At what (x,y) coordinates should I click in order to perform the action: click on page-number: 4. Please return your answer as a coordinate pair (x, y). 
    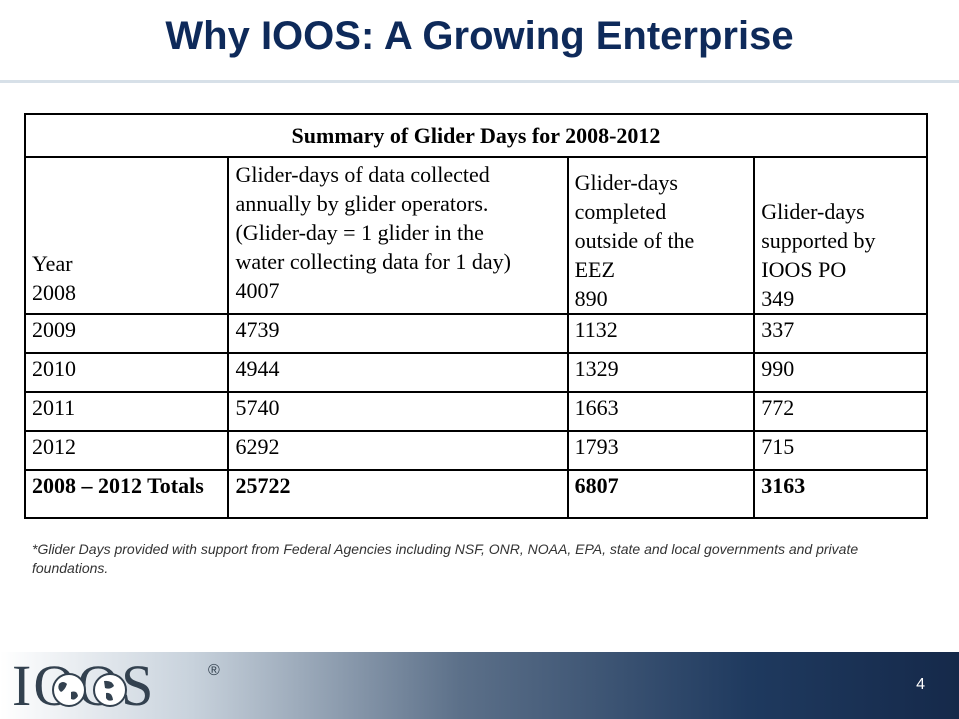
    Looking at the image, I should click on (920, 684).